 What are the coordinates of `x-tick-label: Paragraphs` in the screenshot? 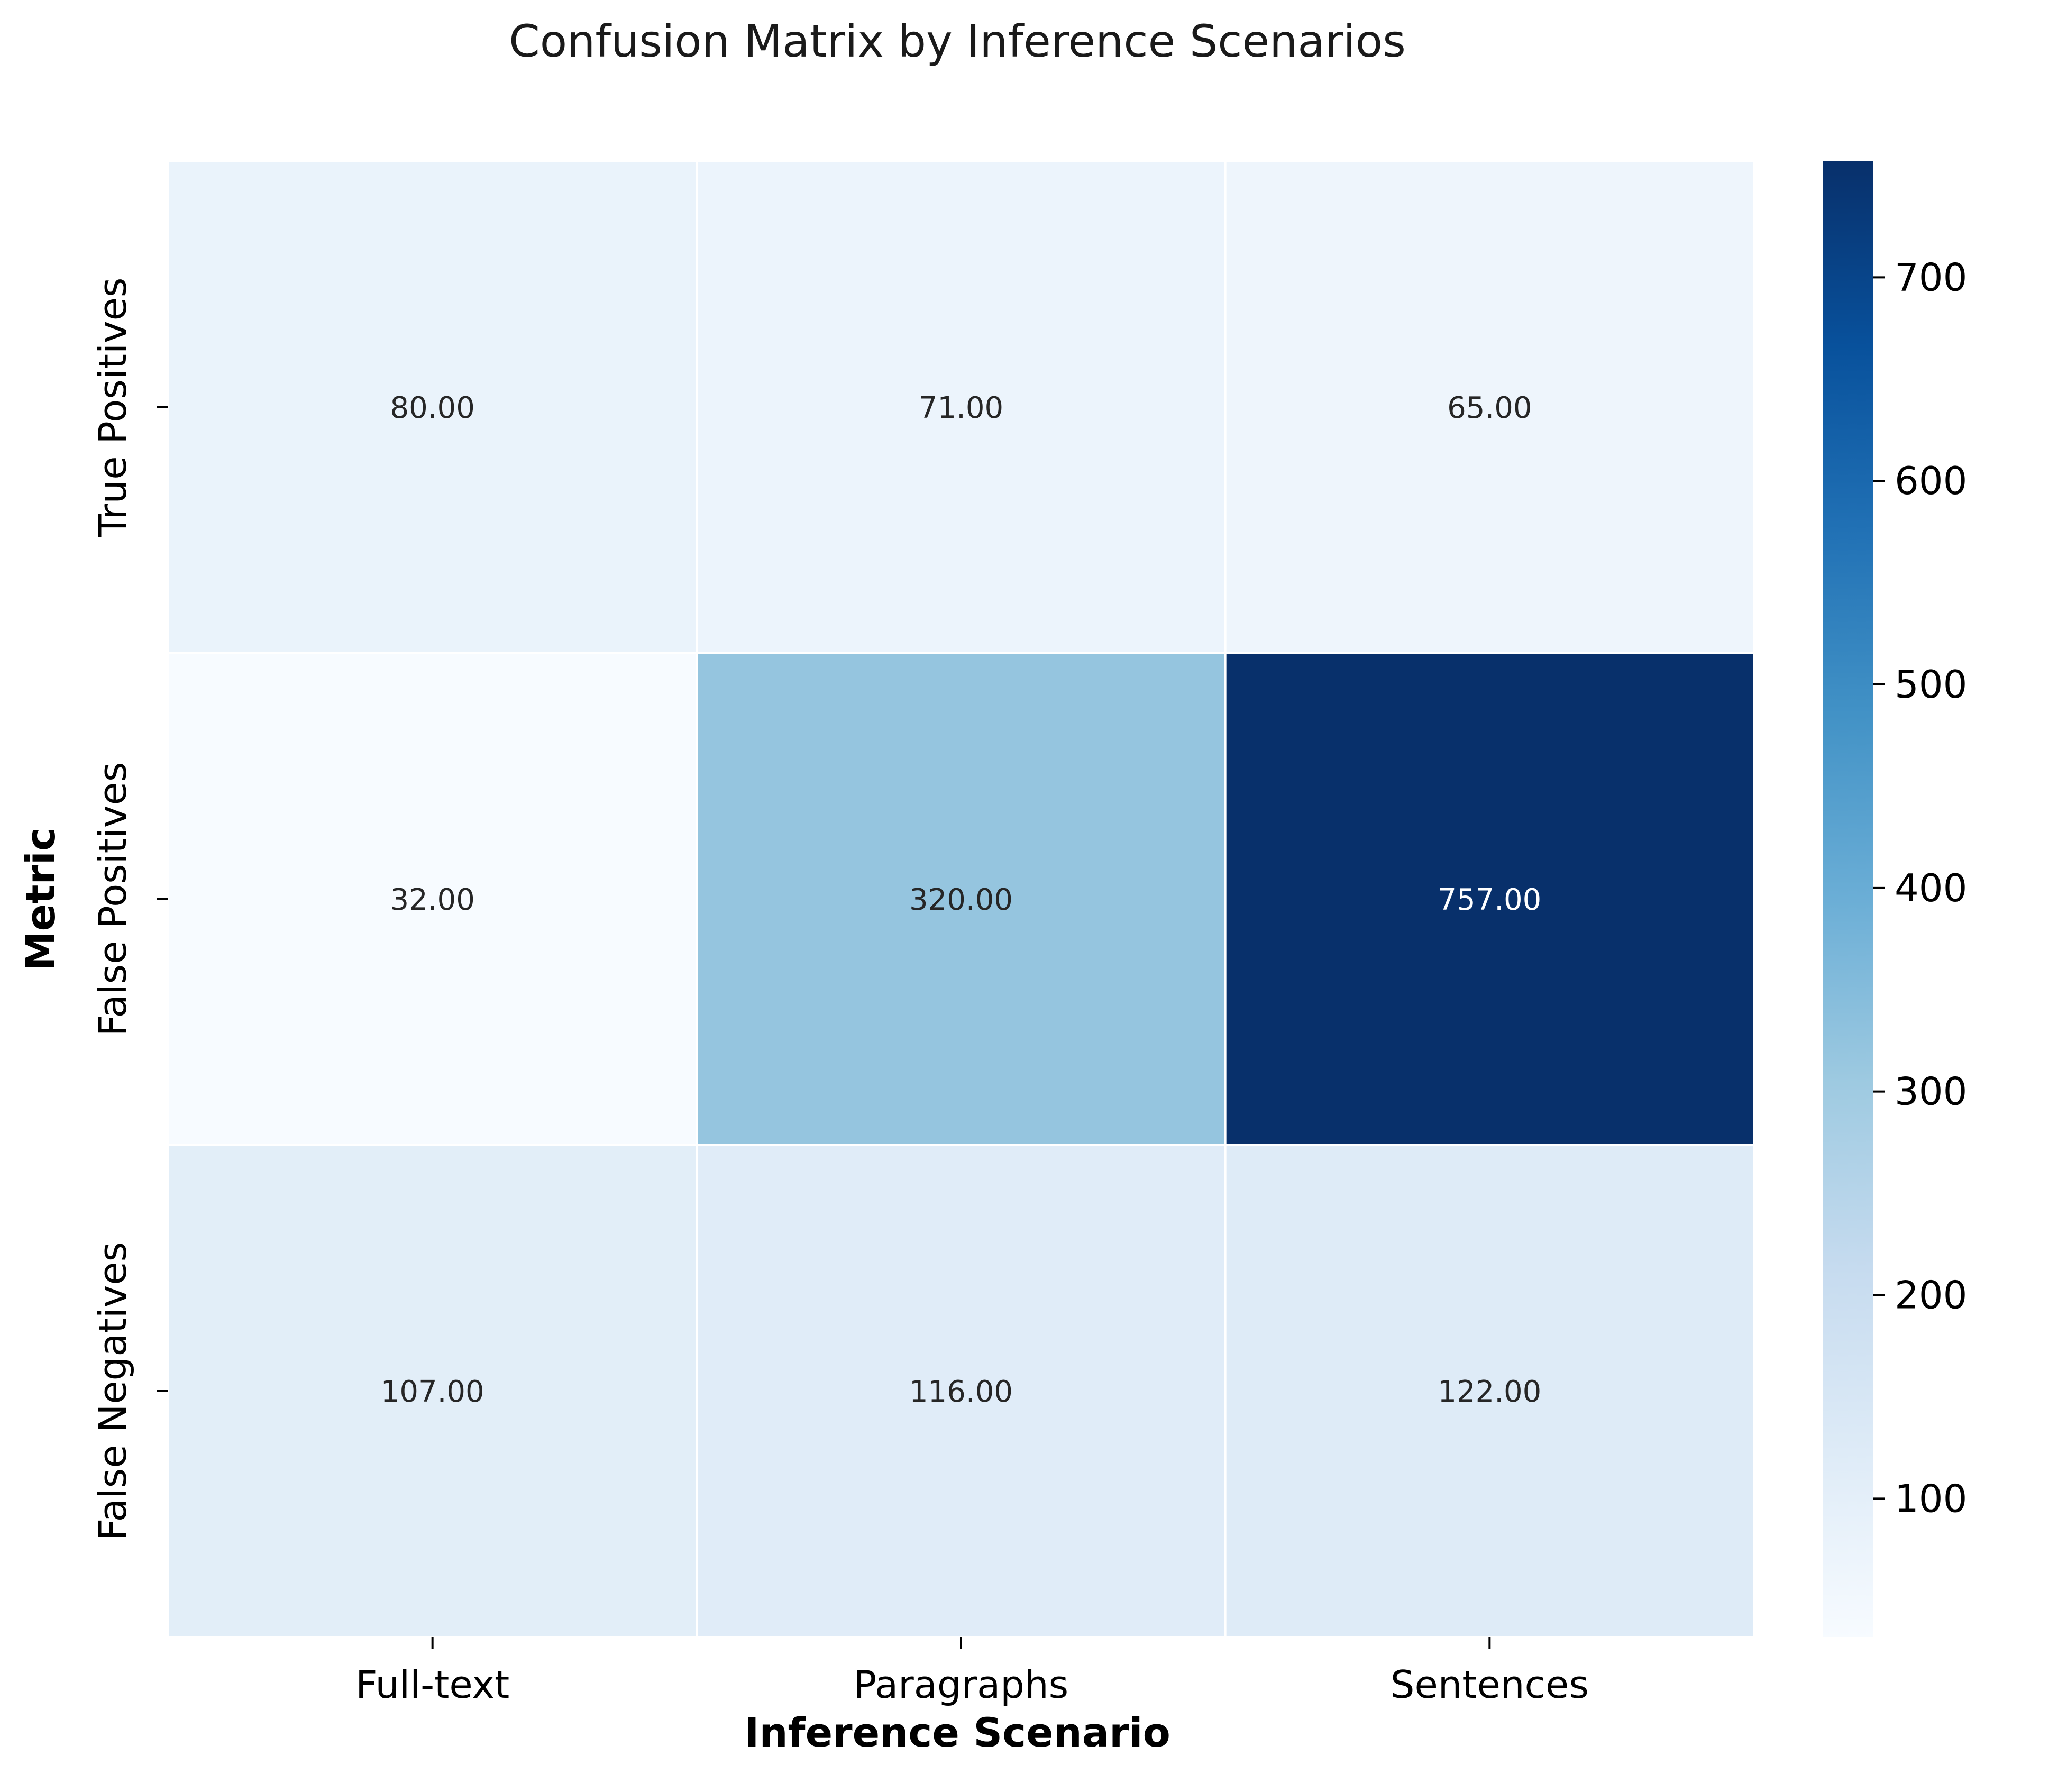 It's located at (961, 1684).